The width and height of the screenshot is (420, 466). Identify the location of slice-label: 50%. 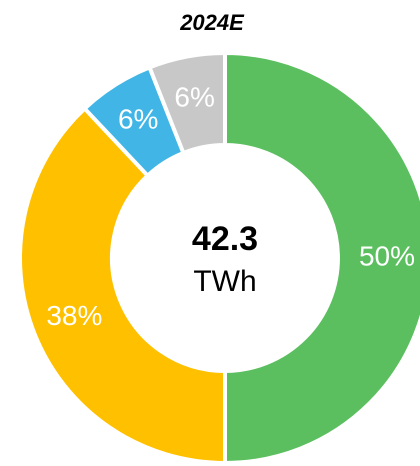
(387, 255).